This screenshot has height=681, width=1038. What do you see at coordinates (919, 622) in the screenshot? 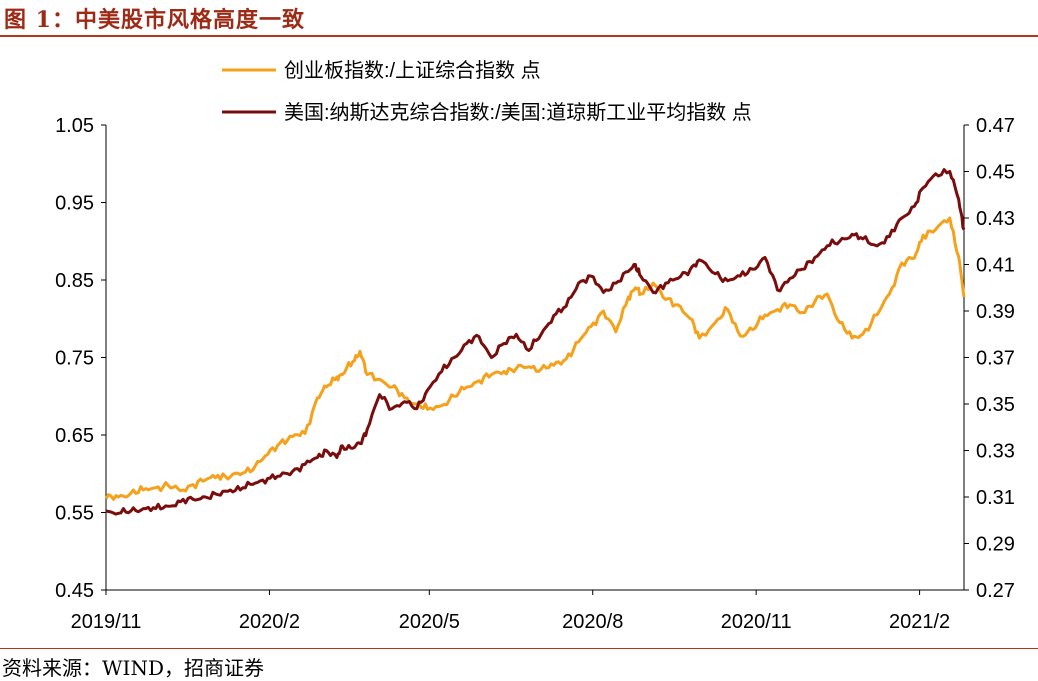
I see `x-tick-label: 2021/2` at bounding box center [919, 622].